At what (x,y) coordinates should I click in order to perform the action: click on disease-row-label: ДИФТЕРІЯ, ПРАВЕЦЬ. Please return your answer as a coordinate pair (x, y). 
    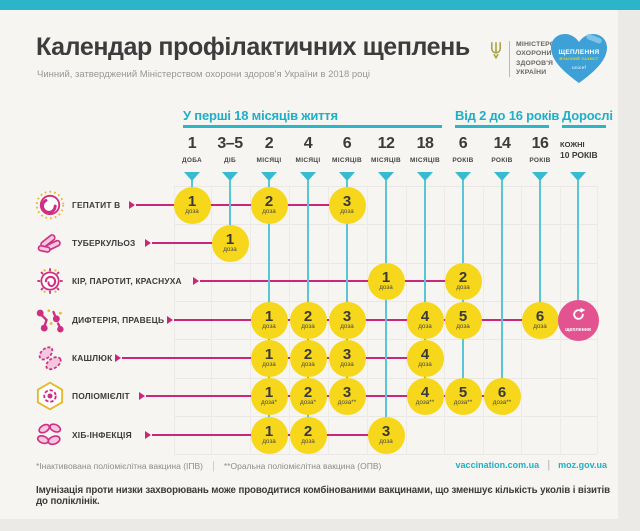
    Looking at the image, I should click on (118, 320).